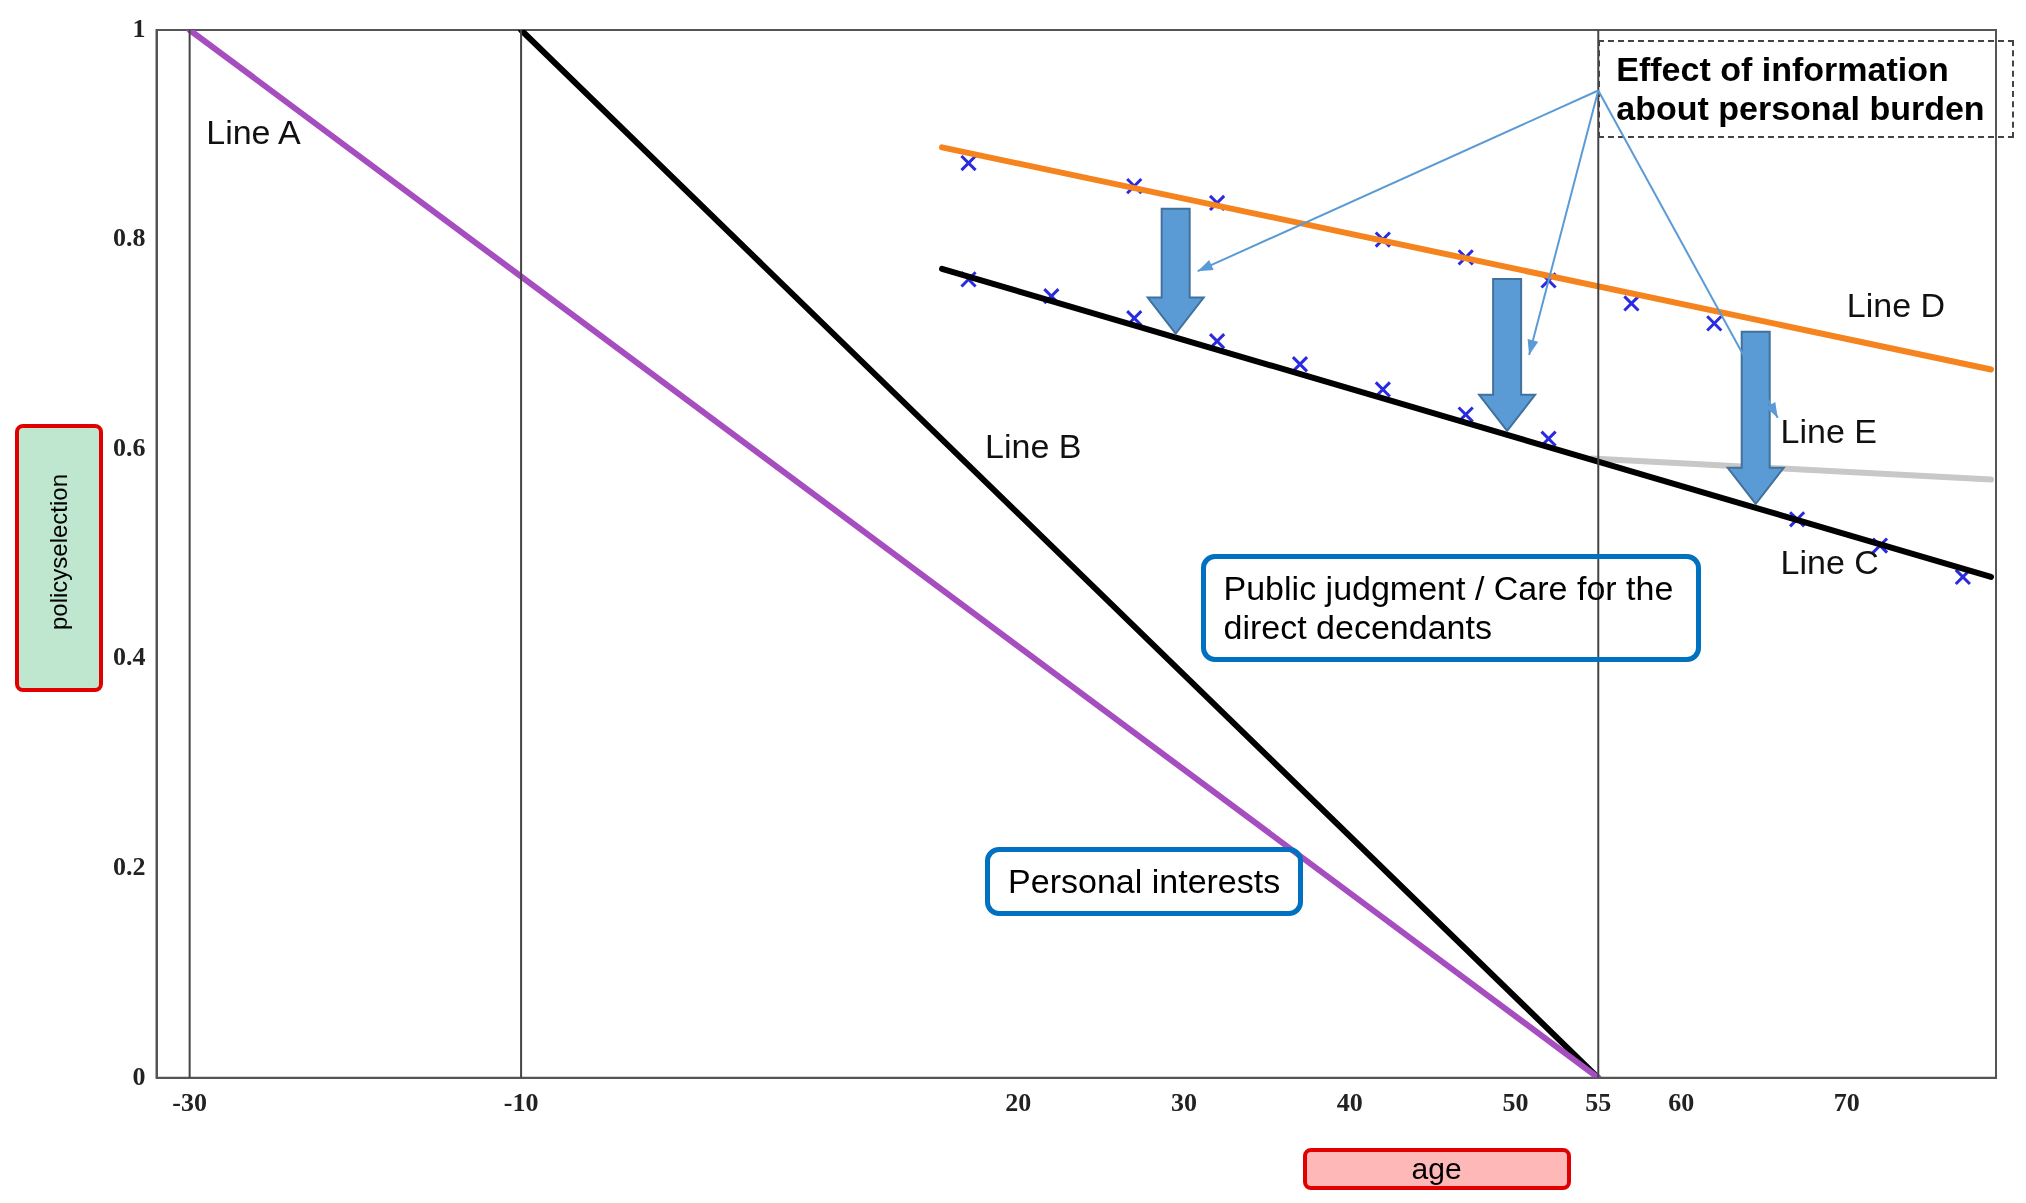 This screenshot has height=1203, width=2026. Describe the element at coordinates (1681, 1103) in the screenshot. I see `x-tick-label: 60` at that location.